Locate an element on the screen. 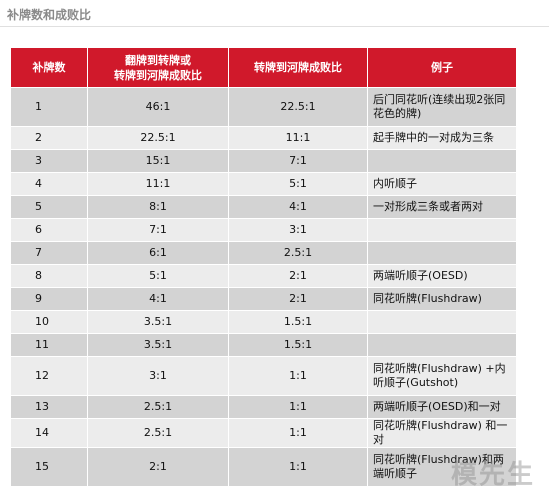  table-row: 10 3.5:1 1.5:1 is located at coordinates (263, 322).